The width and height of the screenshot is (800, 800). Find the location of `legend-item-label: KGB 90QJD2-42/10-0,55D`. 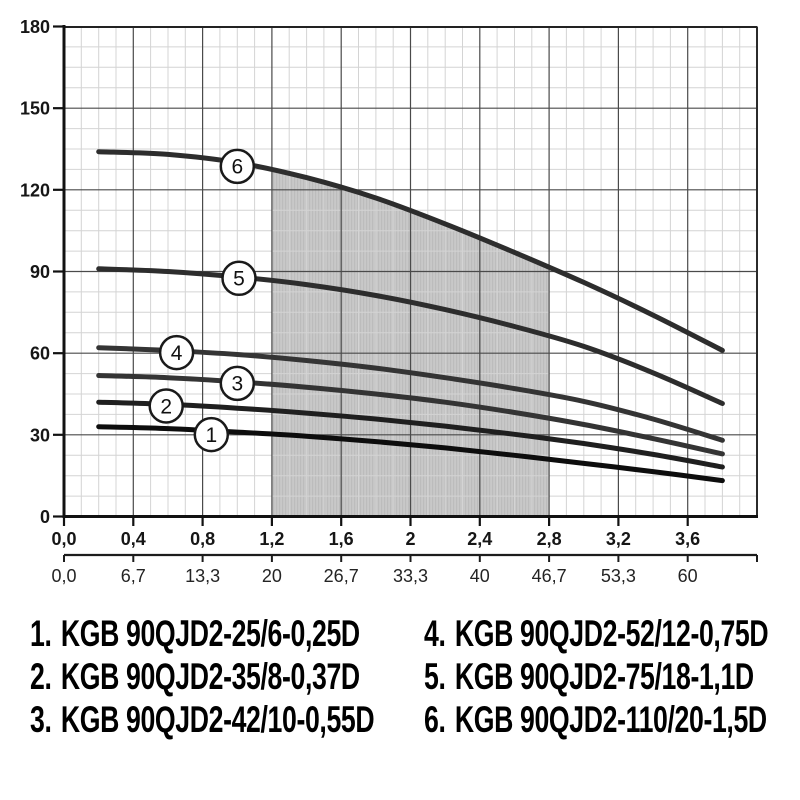

legend-item-label: KGB 90QJD2-42/10-0,55D is located at coordinates (217, 719).